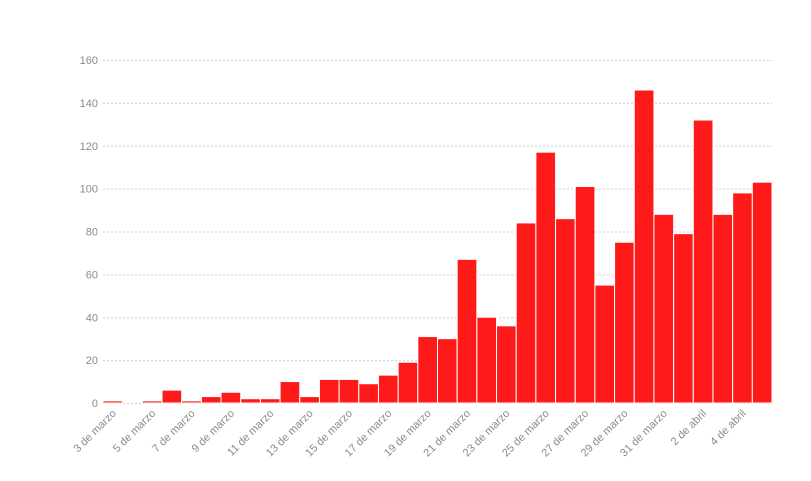  I want to click on y-tick-label: 120, so click(89, 147).